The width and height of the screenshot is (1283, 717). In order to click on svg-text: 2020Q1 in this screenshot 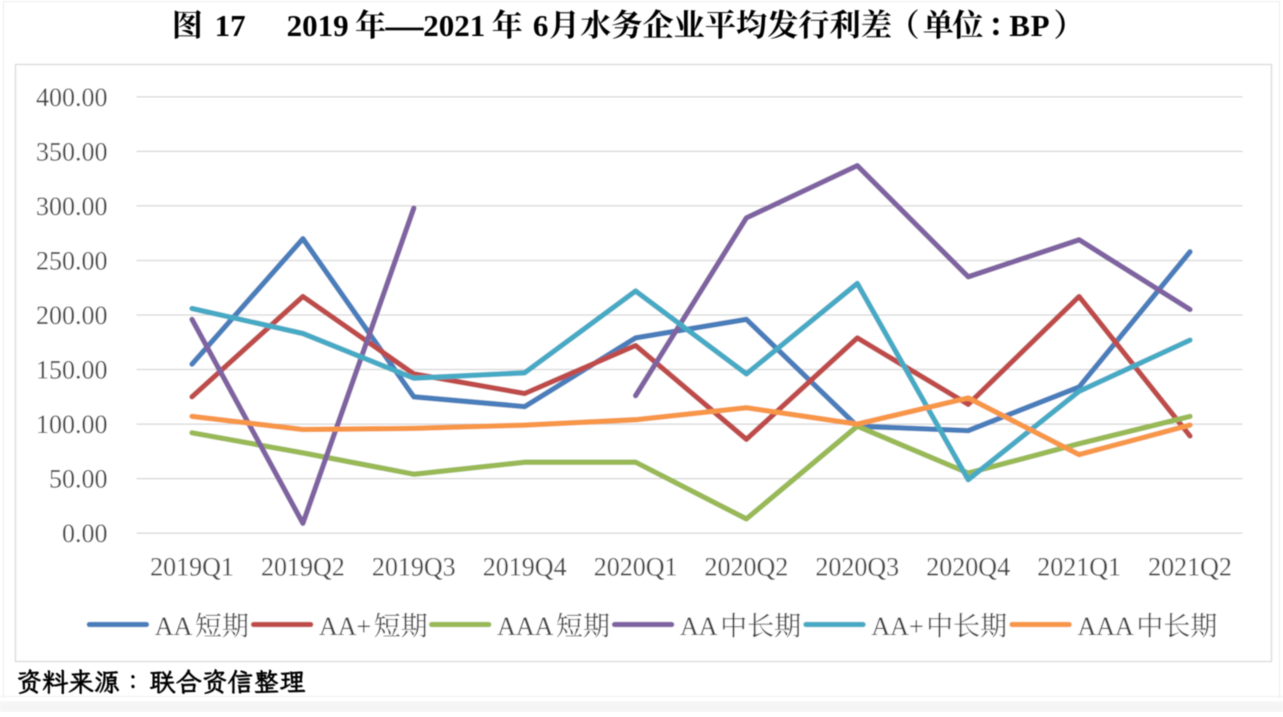, I will do `click(636, 567)`.